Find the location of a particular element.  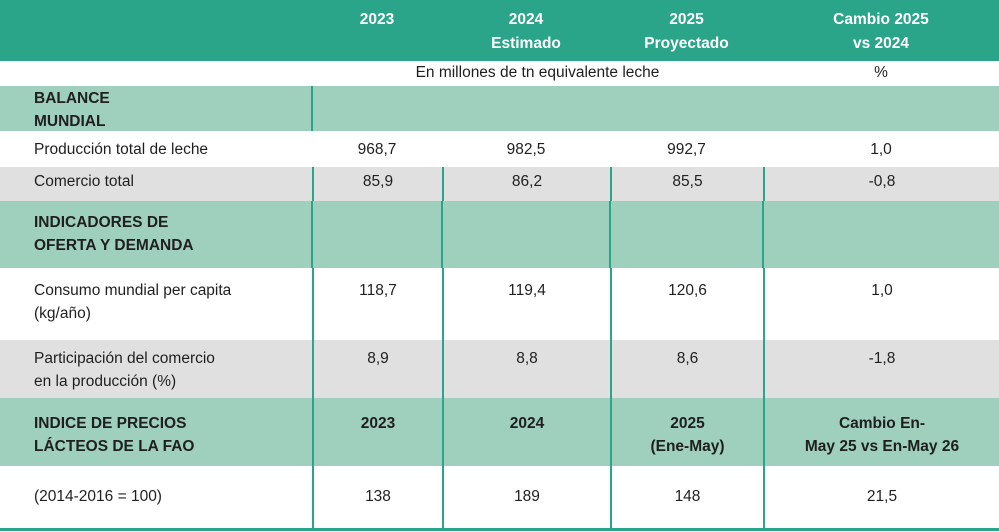

row-label-line2: en la producción (%) is located at coordinates (105, 381).